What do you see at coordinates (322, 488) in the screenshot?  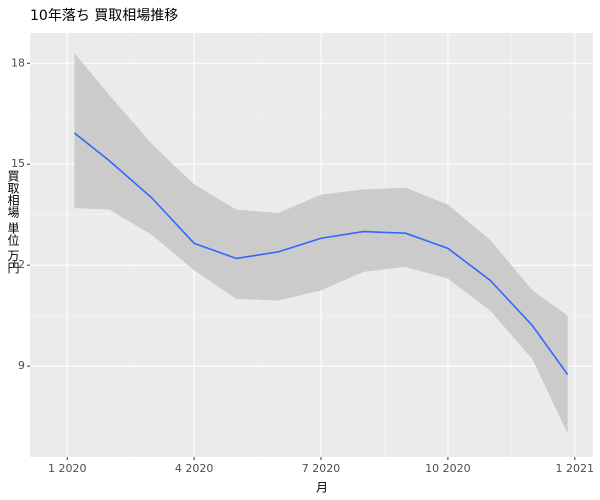 I see `x-axis-title: 月` at bounding box center [322, 488].